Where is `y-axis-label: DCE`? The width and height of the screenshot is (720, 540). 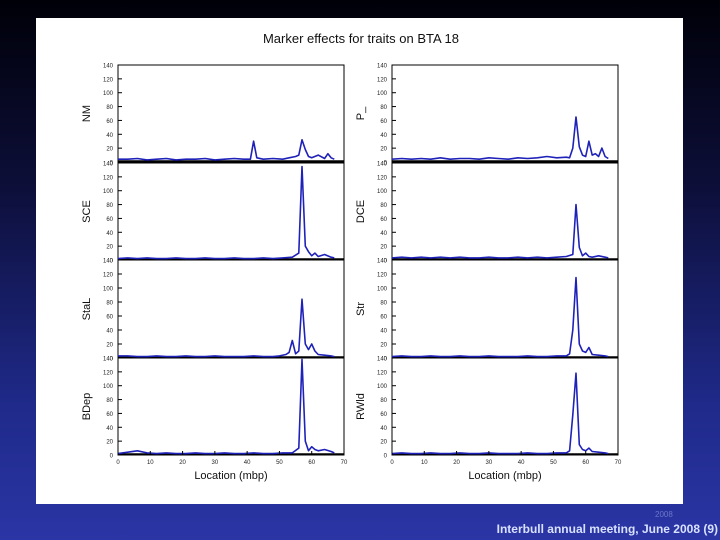
y-axis-label: DCE is located at coordinates (361, 211).